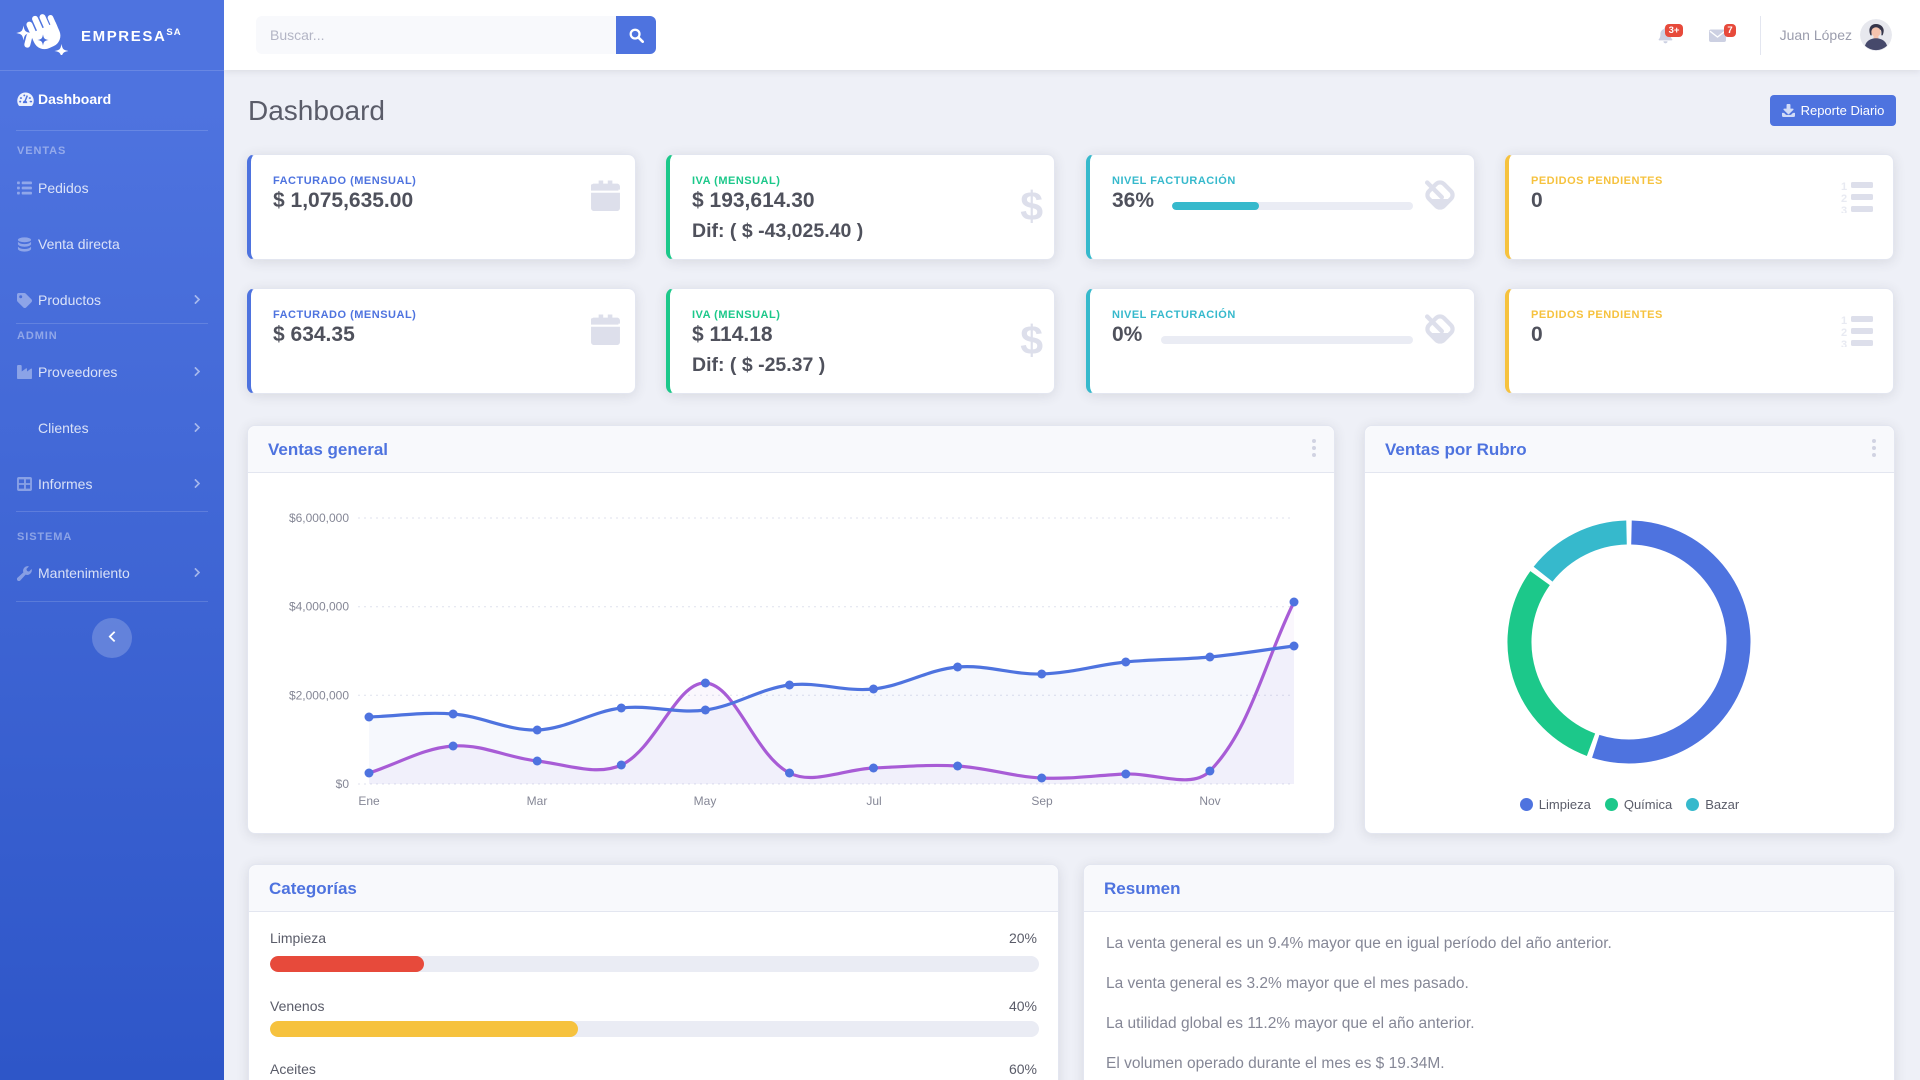 The height and width of the screenshot is (1080, 1920). Describe the element at coordinates (319, 607) in the screenshot. I see `svg-text: $4,000,000` at that location.